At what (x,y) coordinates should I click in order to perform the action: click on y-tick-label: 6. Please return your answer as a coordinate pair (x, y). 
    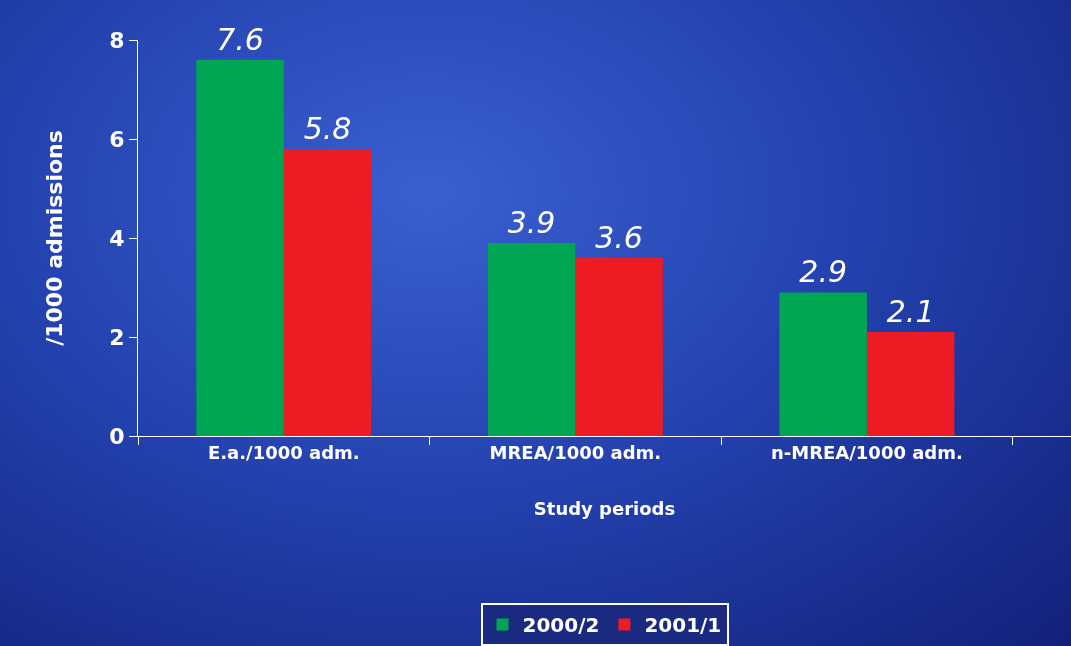
    Looking at the image, I should click on (117, 139).